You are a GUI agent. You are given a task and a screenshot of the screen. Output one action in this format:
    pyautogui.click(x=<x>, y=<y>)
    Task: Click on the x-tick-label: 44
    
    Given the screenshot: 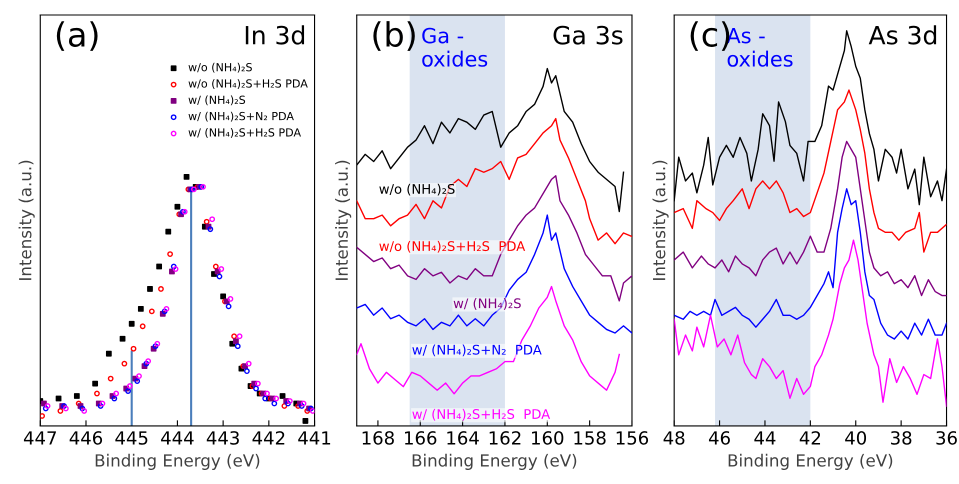 What is the action you would take?
    pyautogui.click(x=765, y=437)
    